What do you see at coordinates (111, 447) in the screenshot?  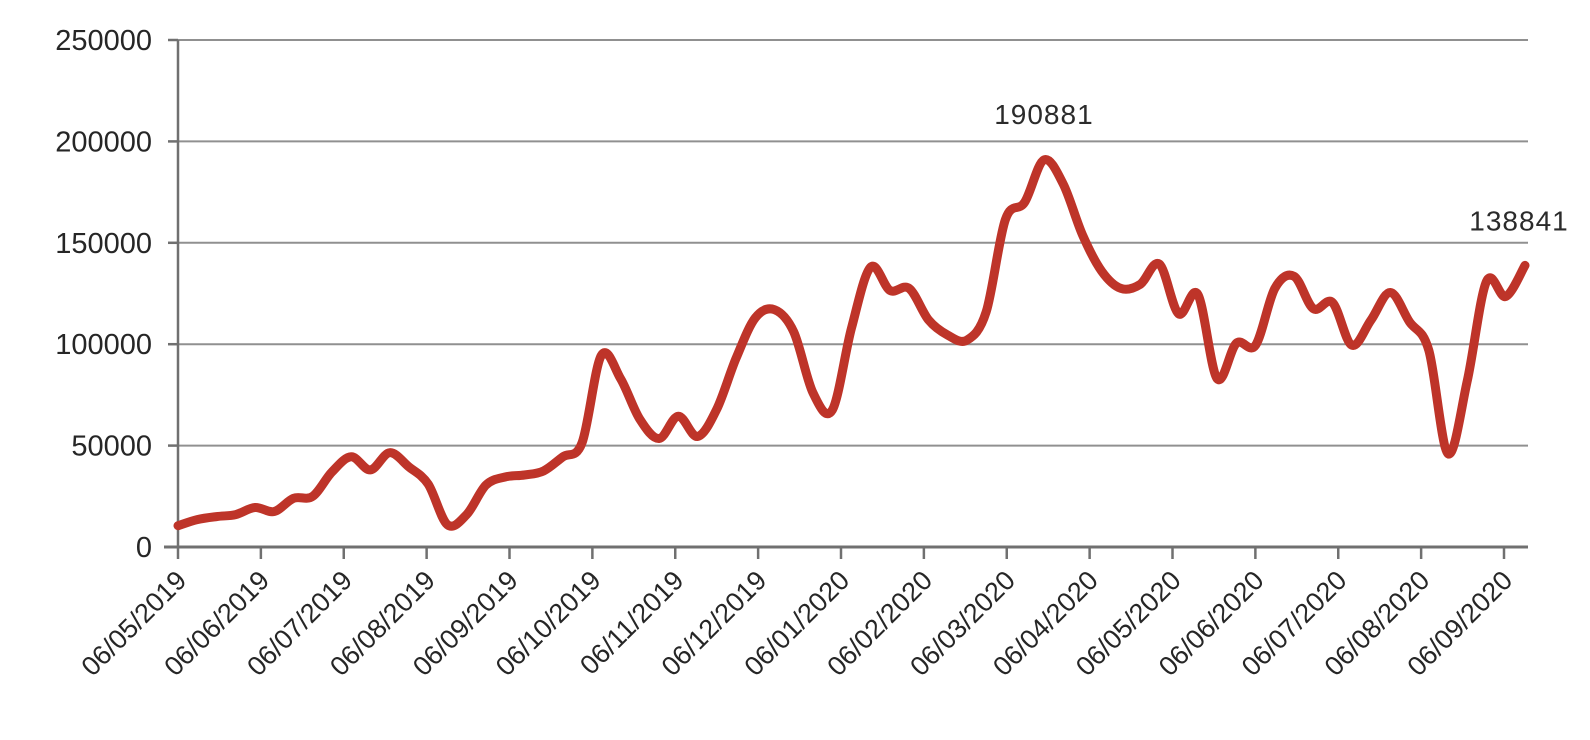 I see `y-axis-tick-label: 50000` at bounding box center [111, 447].